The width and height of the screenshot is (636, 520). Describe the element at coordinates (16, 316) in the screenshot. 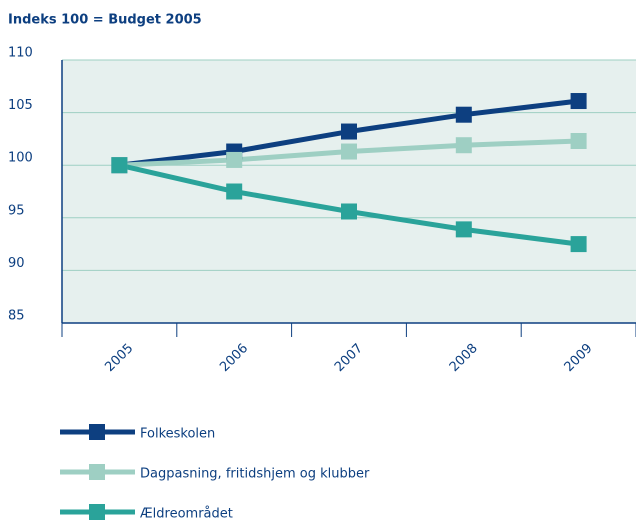

I see `y-tick-label: 85` at that location.